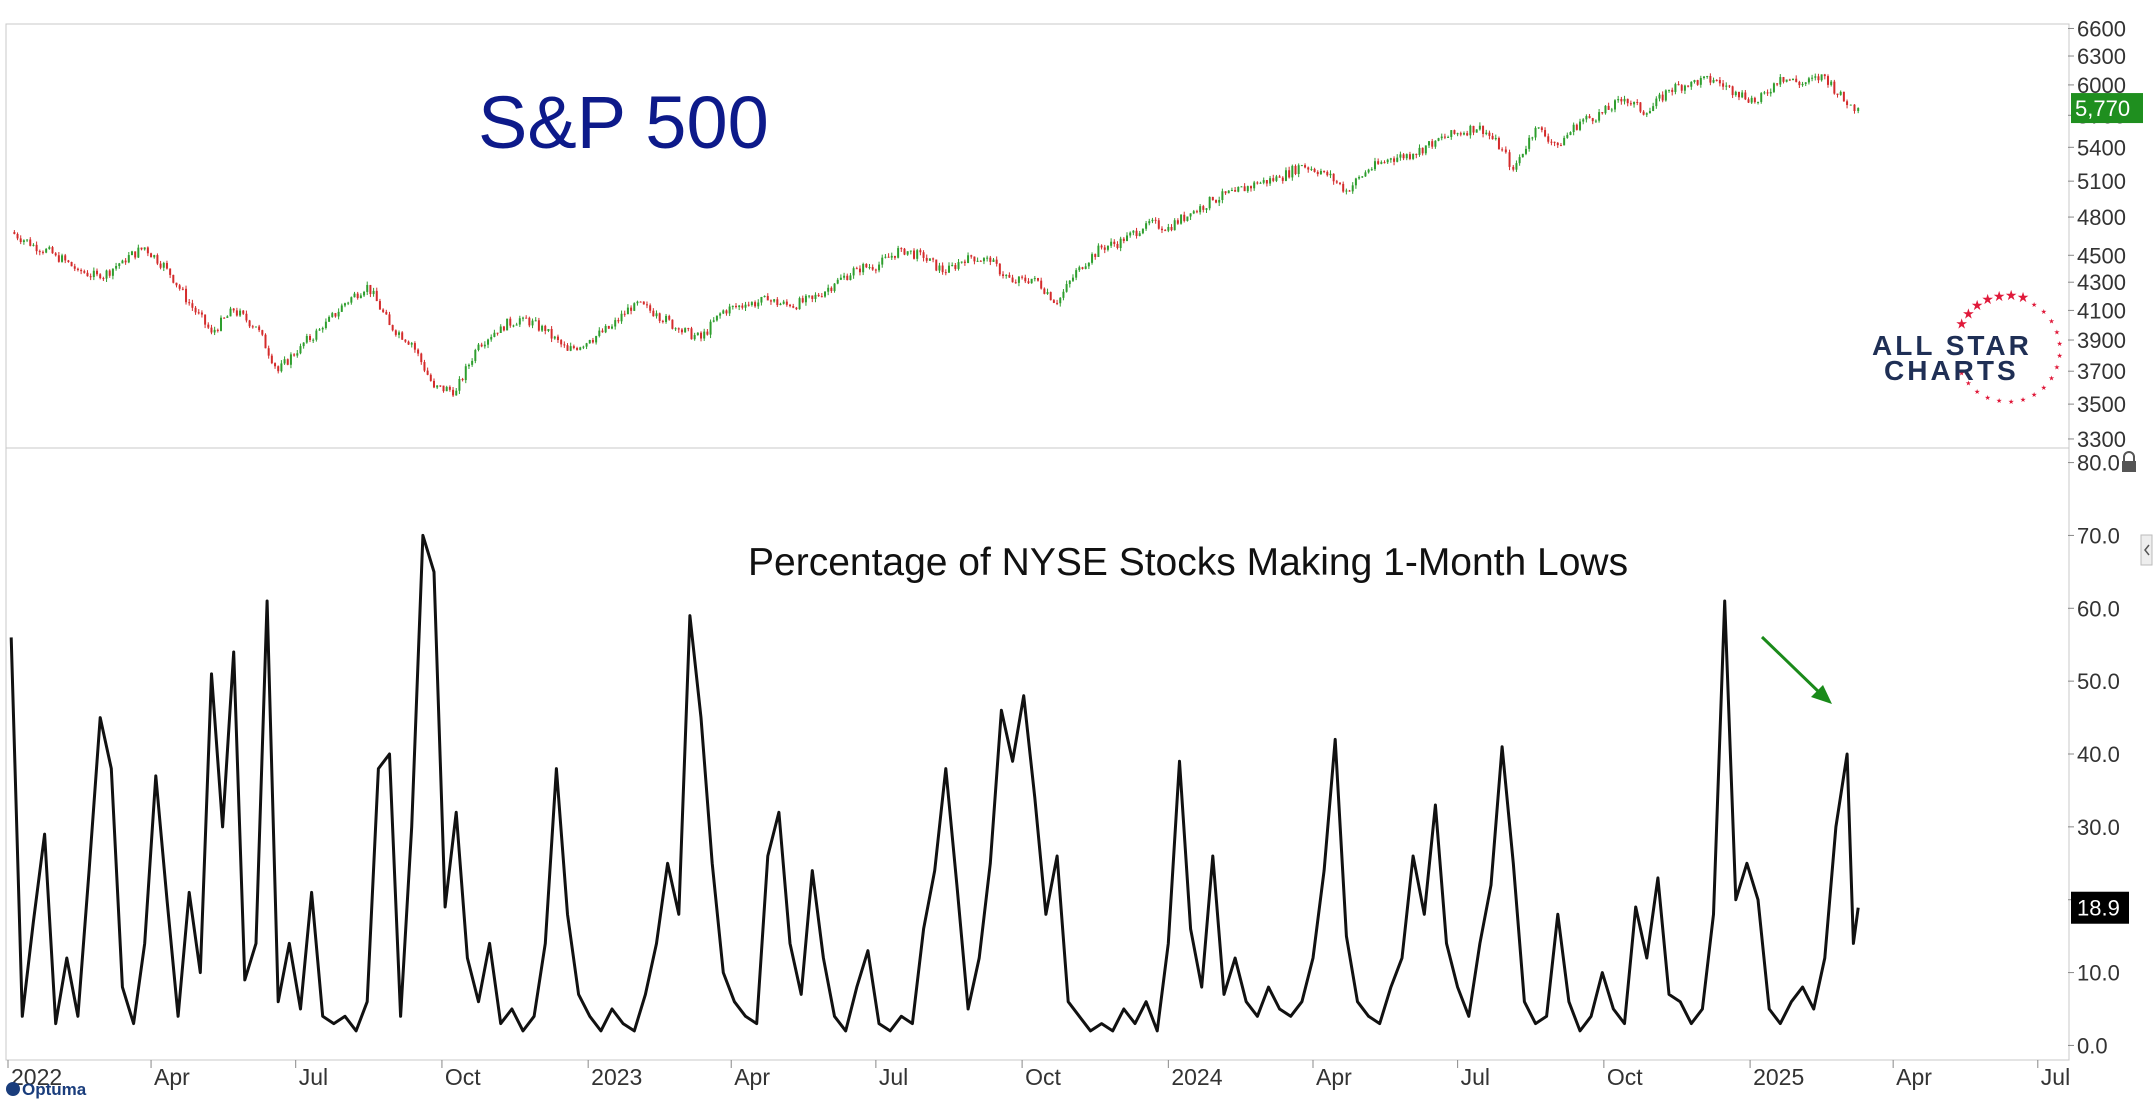 The width and height of the screenshot is (2153, 1100). What do you see at coordinates (2098, 973) in the screenshot?
I see `indicator-tick-label: 10.0` at bounding box center [2098, 973].